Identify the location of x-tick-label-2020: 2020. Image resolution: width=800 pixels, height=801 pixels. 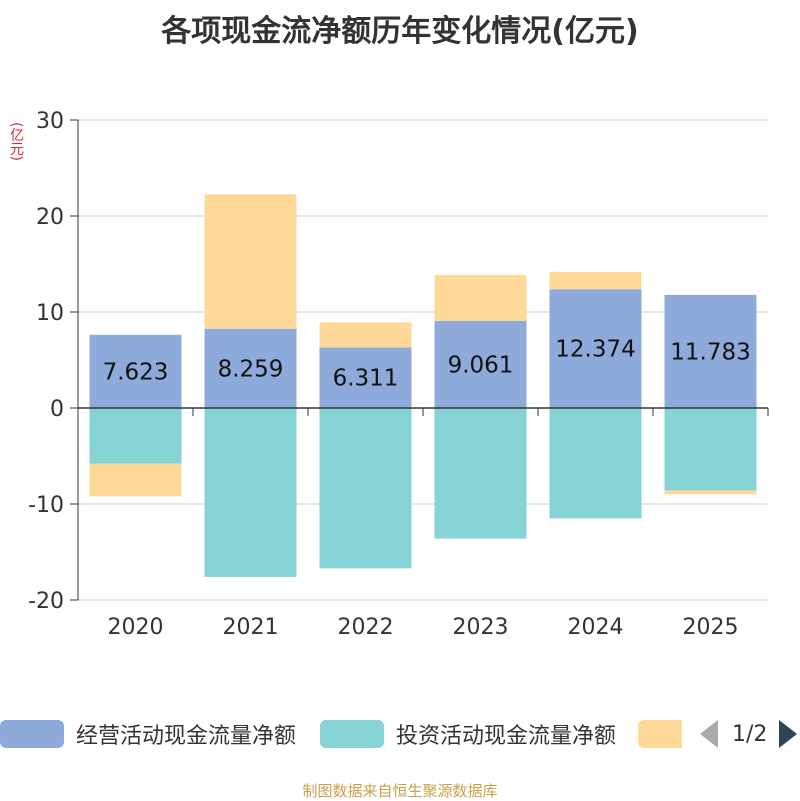
(136, 627).